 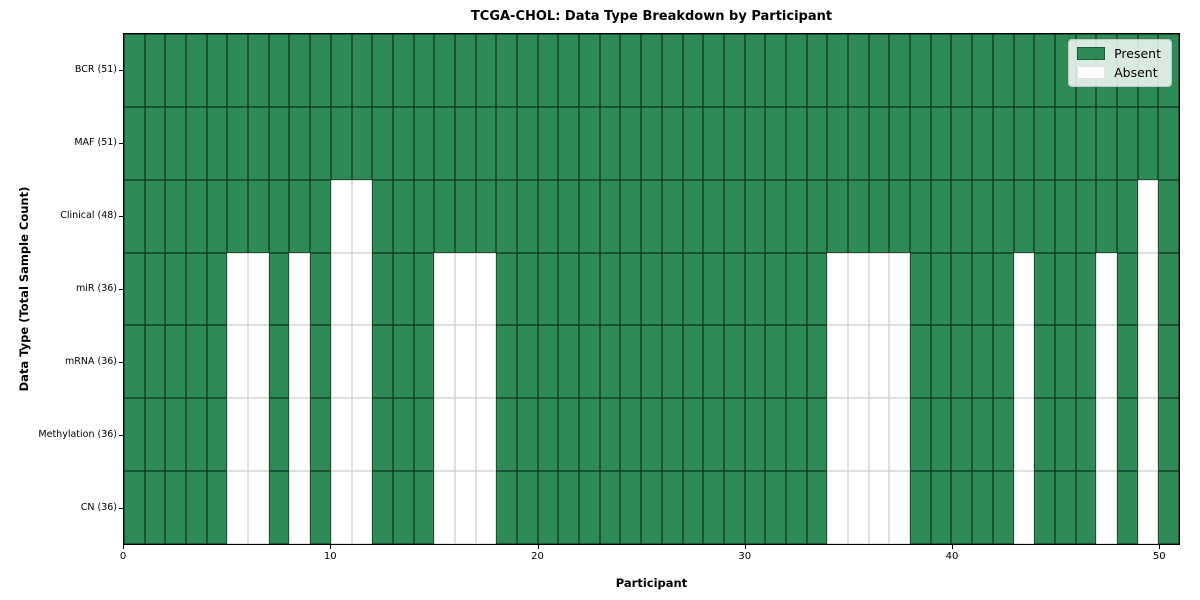 What do you see at coordinates (1137, 53) in the screenshot?
I see `legend-label: Present` at bounding box center [1137, 53].